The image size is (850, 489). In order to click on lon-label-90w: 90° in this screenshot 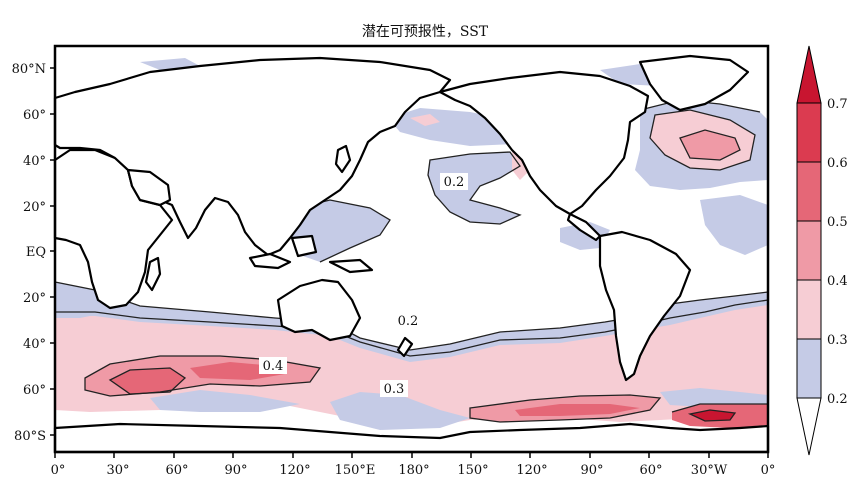, I will do `click(591, 470)`.